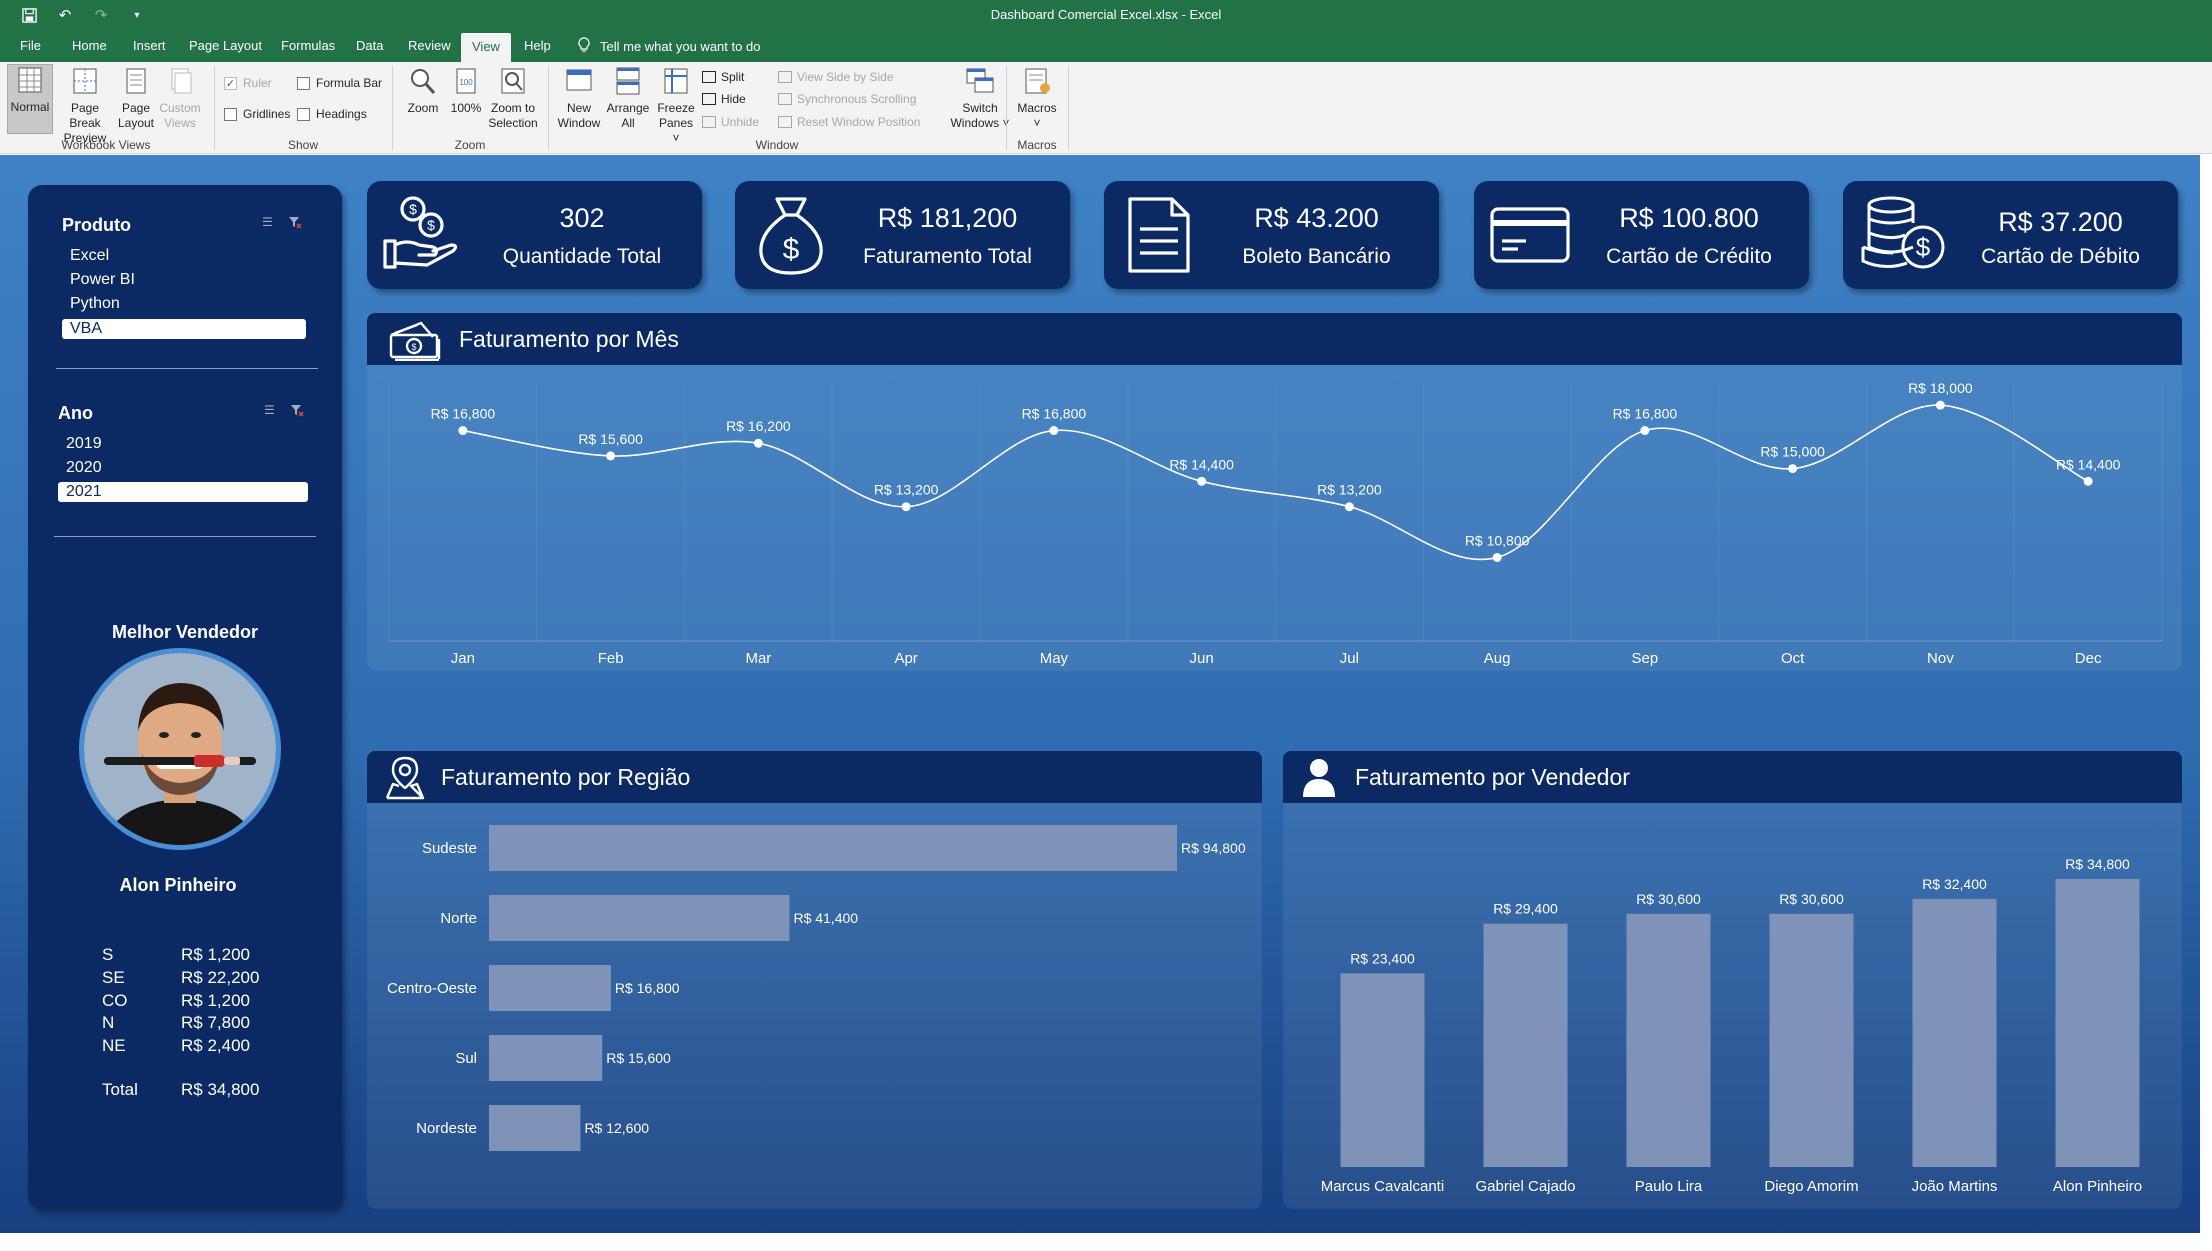  What do you see at coordinates (90, 255) in the screenshot?
I see `slicer-item-excel: Excel` at bounding box center [90, 255].